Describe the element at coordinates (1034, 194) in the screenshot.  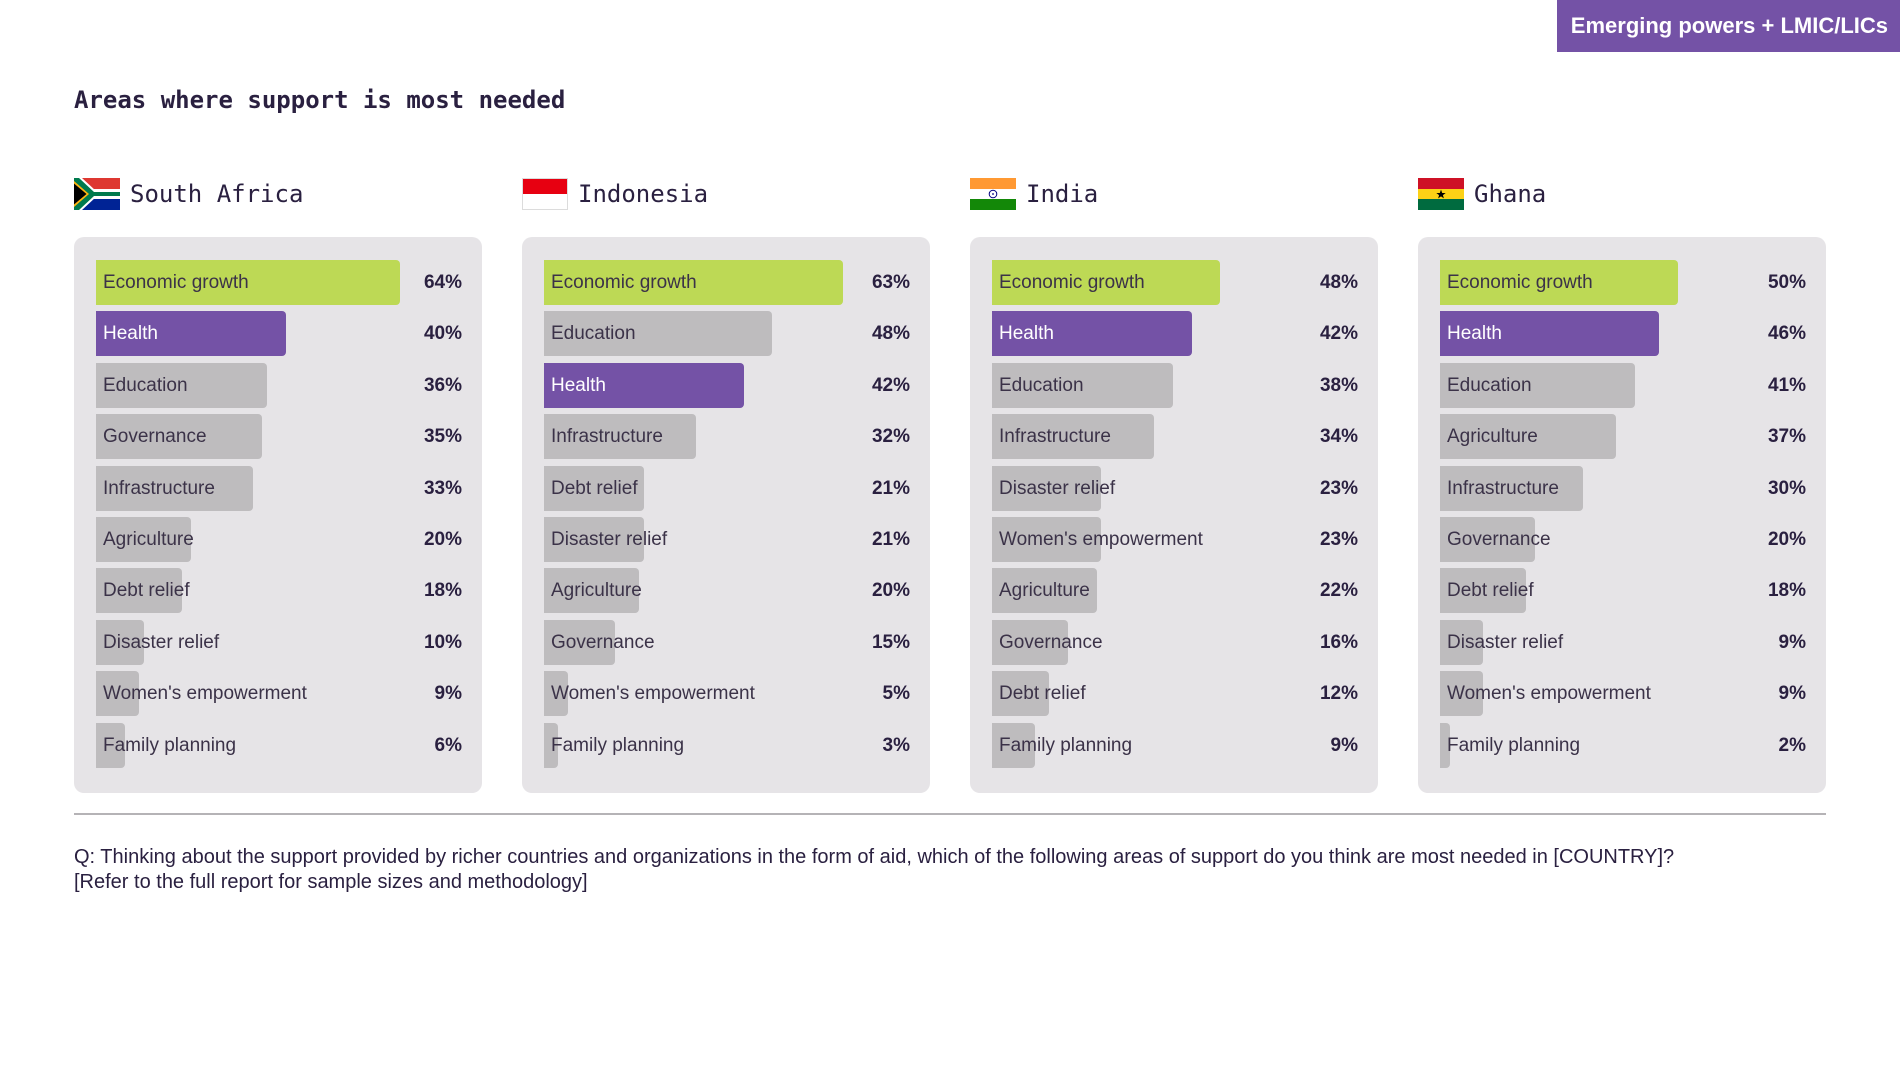
I see `country-header-india: India` at that location.